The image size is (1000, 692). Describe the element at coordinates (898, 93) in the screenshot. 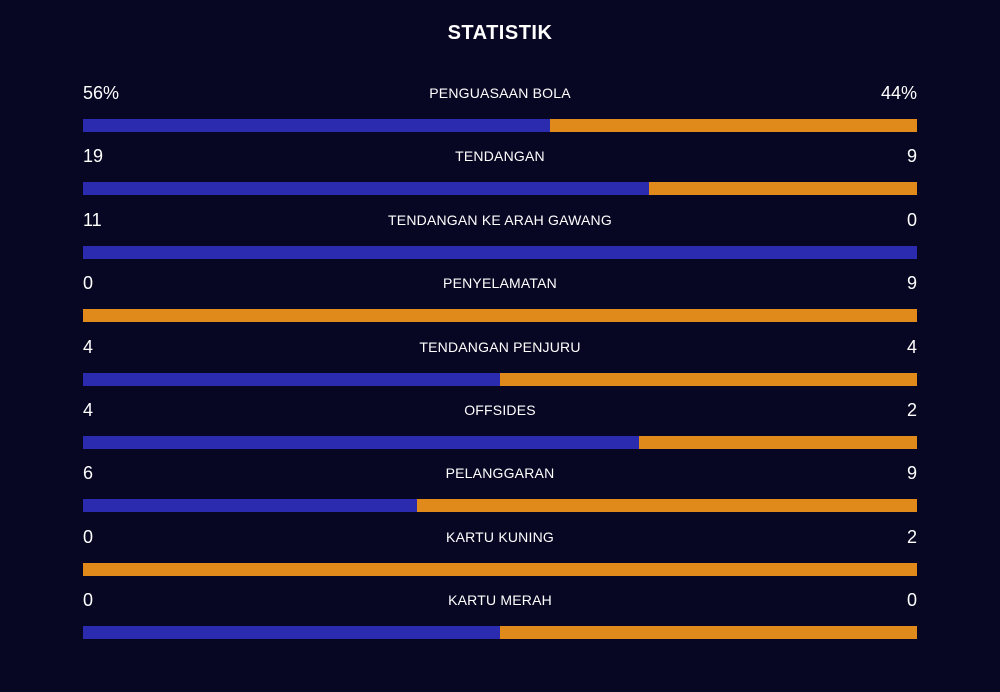

I see `away-value: 44%` at that location.